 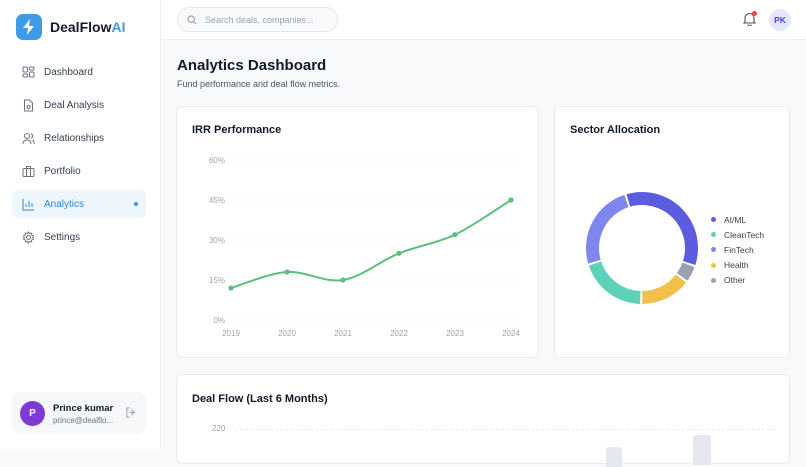 What do you see at coordinates (252, 65) in the screenshot?
I see `page-title: Analytics Dashboard` at bounding box center [252, 65].